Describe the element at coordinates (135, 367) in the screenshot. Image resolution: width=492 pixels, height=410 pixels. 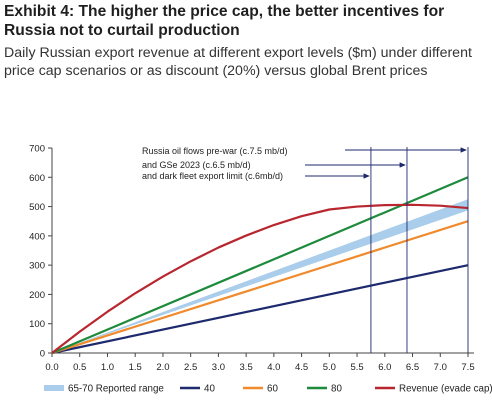
I see `x-tick-label: 1.5` at that location.